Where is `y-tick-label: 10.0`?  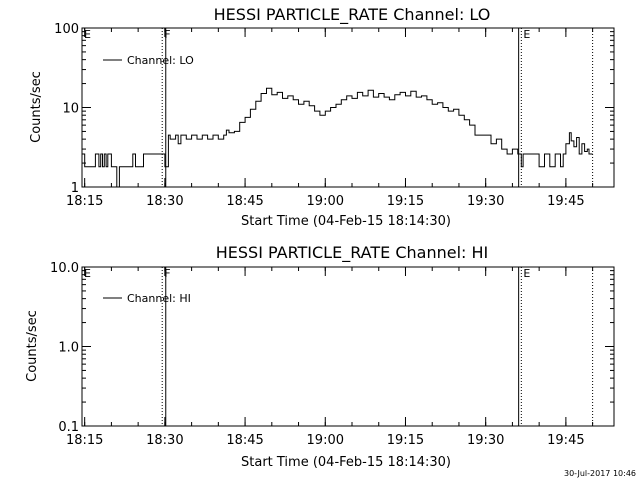 y-tick-label: 10.0 is located at coordinates (64, 268).